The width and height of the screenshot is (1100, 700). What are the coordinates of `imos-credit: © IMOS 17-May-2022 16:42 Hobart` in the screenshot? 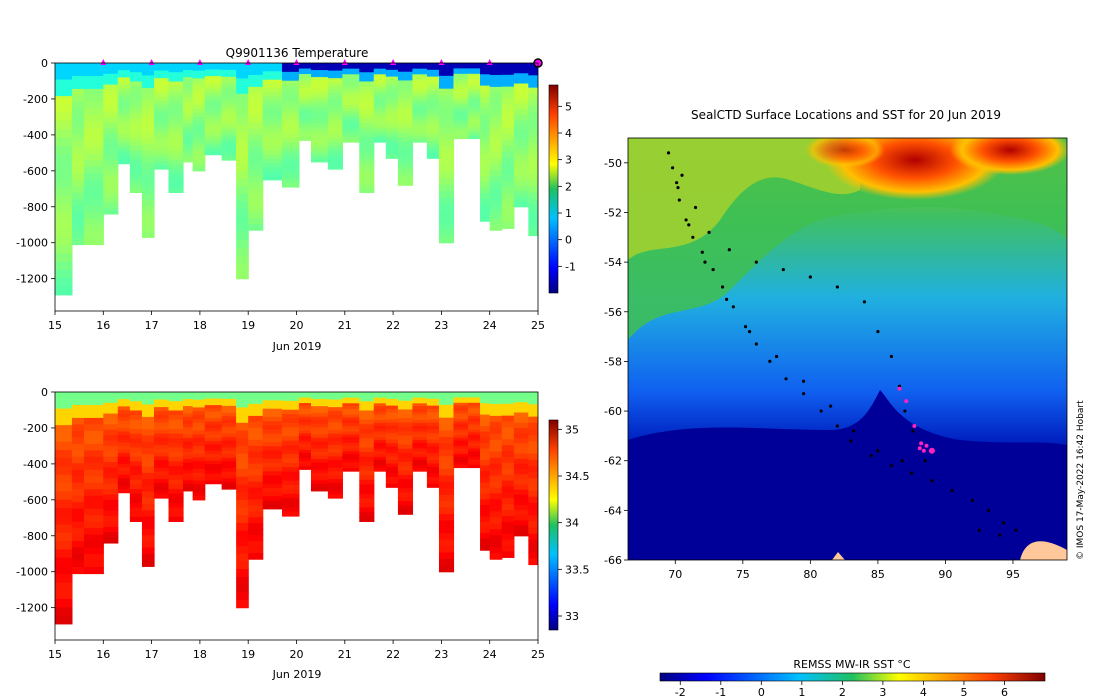 It's located at (1081, 480).